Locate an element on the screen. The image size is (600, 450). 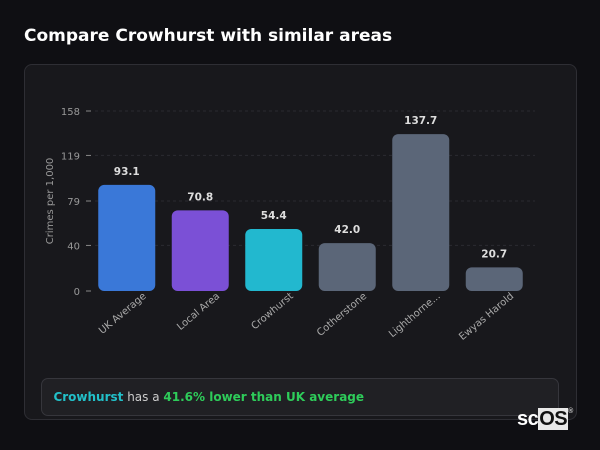
comparison-value: 41.6% lower than UK average is located at coordinates (264, 397).